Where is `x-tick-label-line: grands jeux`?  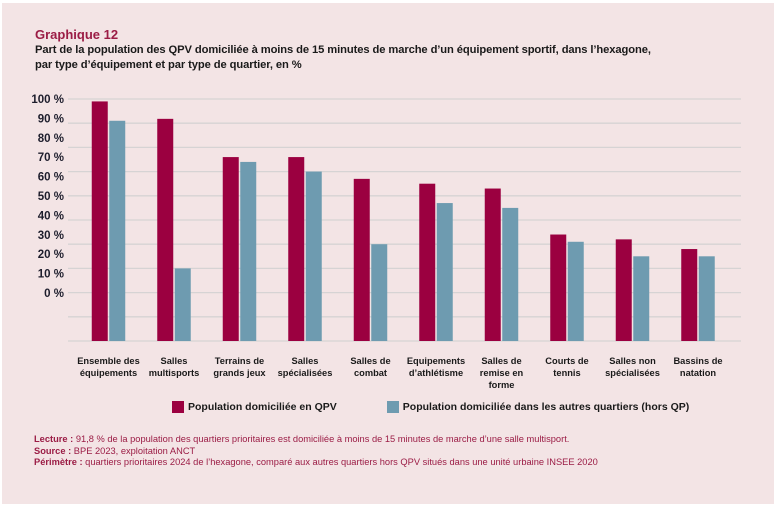
x-tick-label-line: grands jeux is located at coordinates (239, 373).